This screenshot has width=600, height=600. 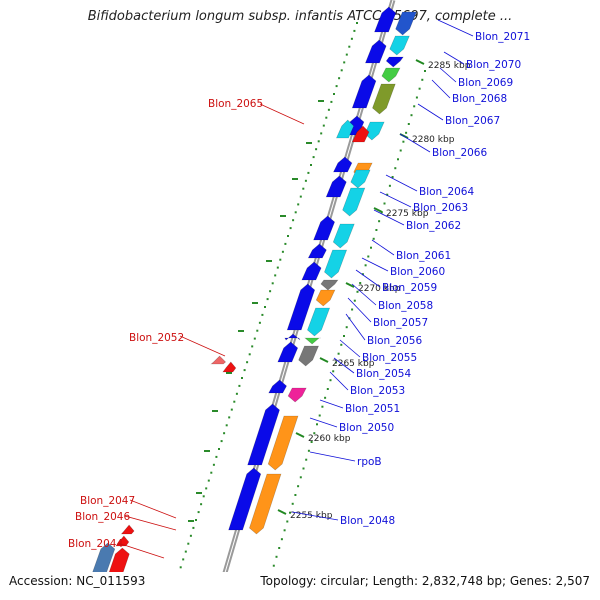 What do you see at coordinates (104, 557) in the screenshot?
I see `gene-2044-a` at bounding box center [104, 557].